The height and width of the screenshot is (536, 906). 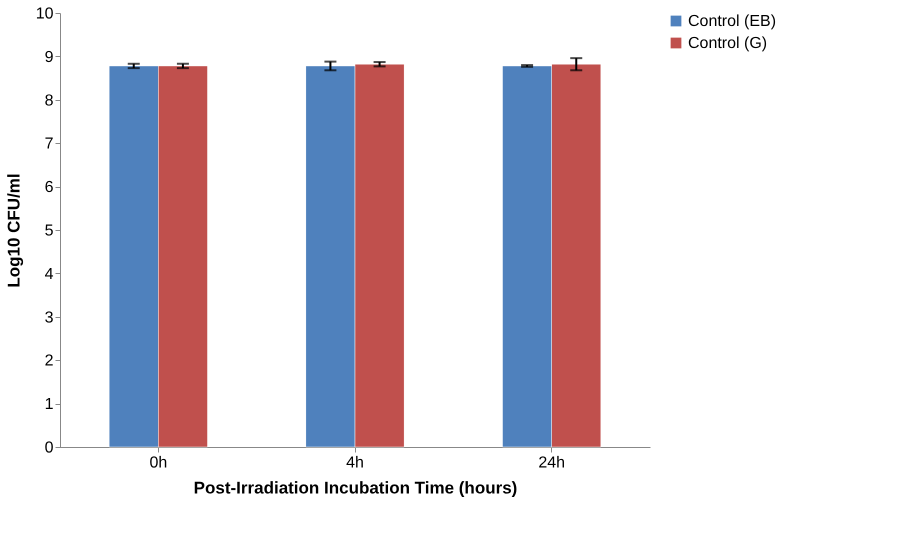 I want to click on y-tick-label: 10, so click(x=45, y=14).